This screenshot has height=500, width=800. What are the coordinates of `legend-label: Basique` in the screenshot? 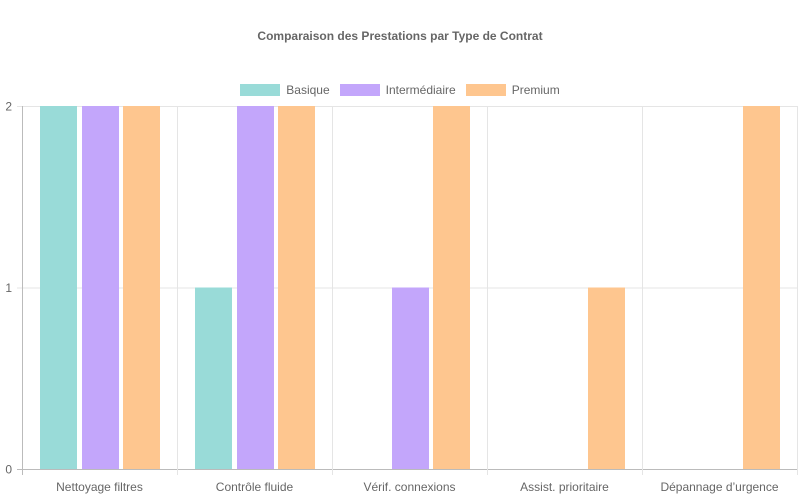 It's located at (308, 90).